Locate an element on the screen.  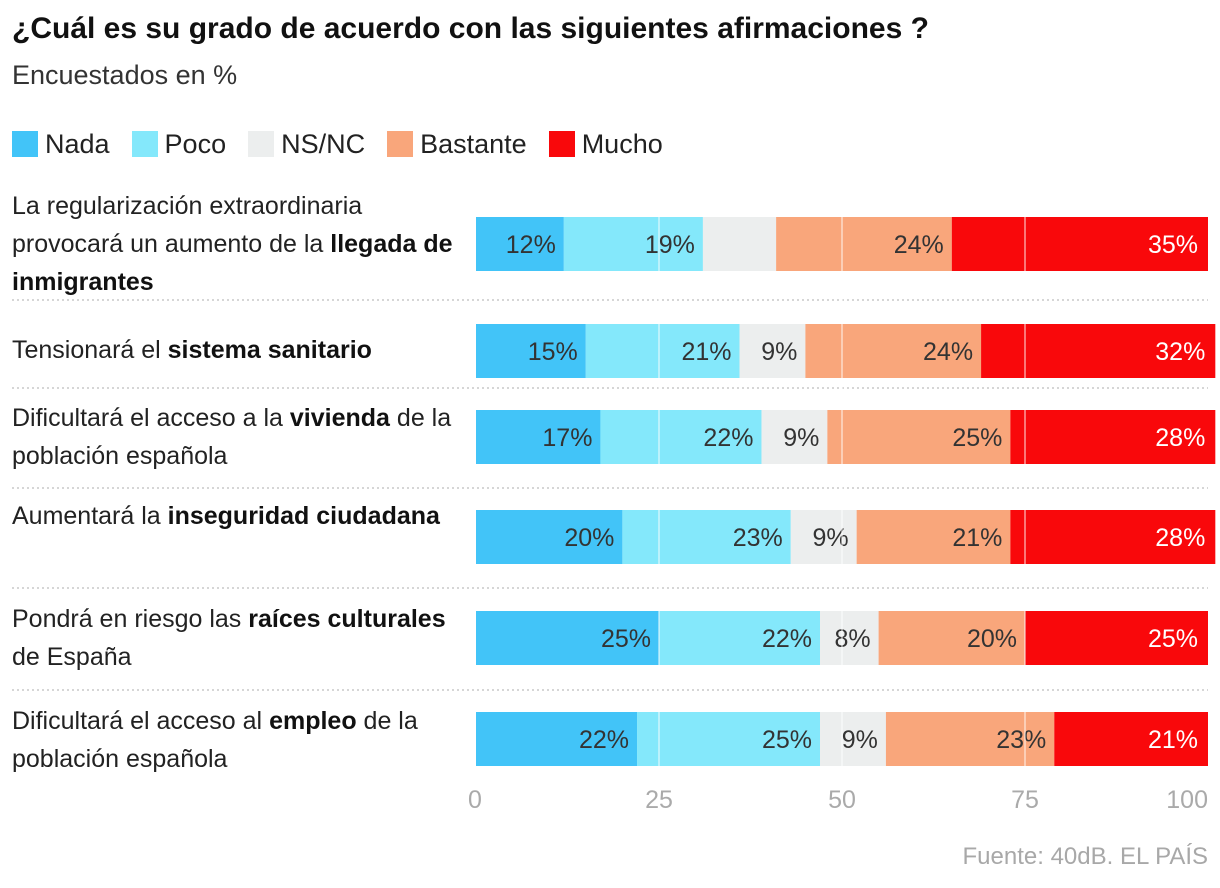
legend-swatch-poco is located at coordinates (144, 144).